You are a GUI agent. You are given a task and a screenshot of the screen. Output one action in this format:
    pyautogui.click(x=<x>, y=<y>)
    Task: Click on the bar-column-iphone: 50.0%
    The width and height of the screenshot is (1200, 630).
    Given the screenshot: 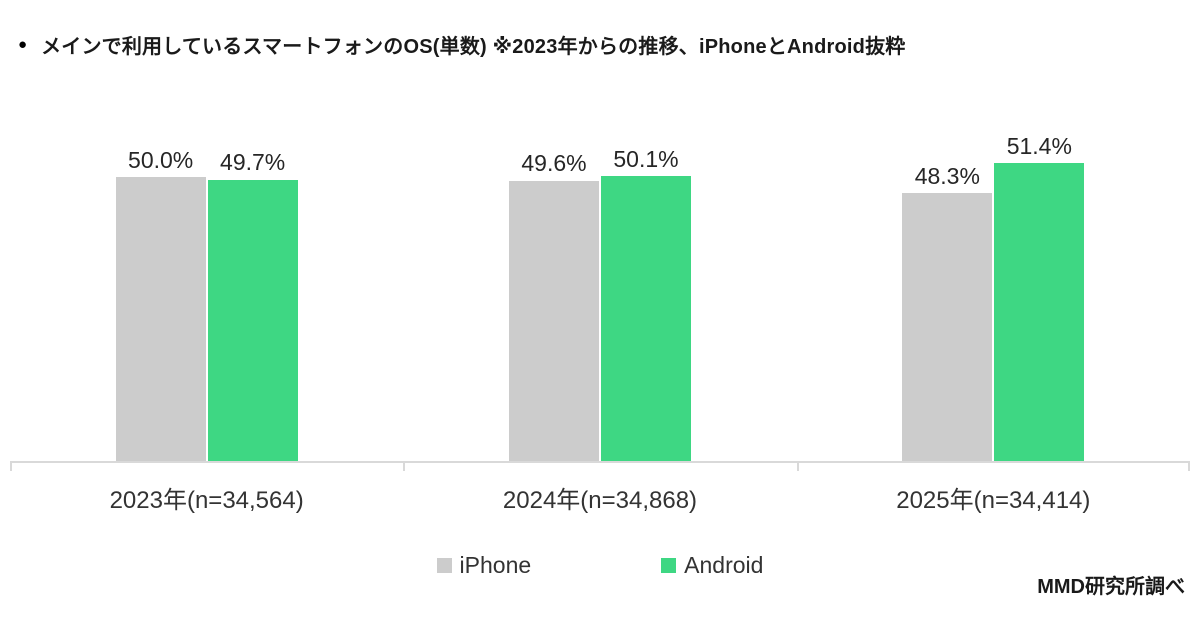 What is the action you would take?
    pyautogui.click(x=160, y=304)
    